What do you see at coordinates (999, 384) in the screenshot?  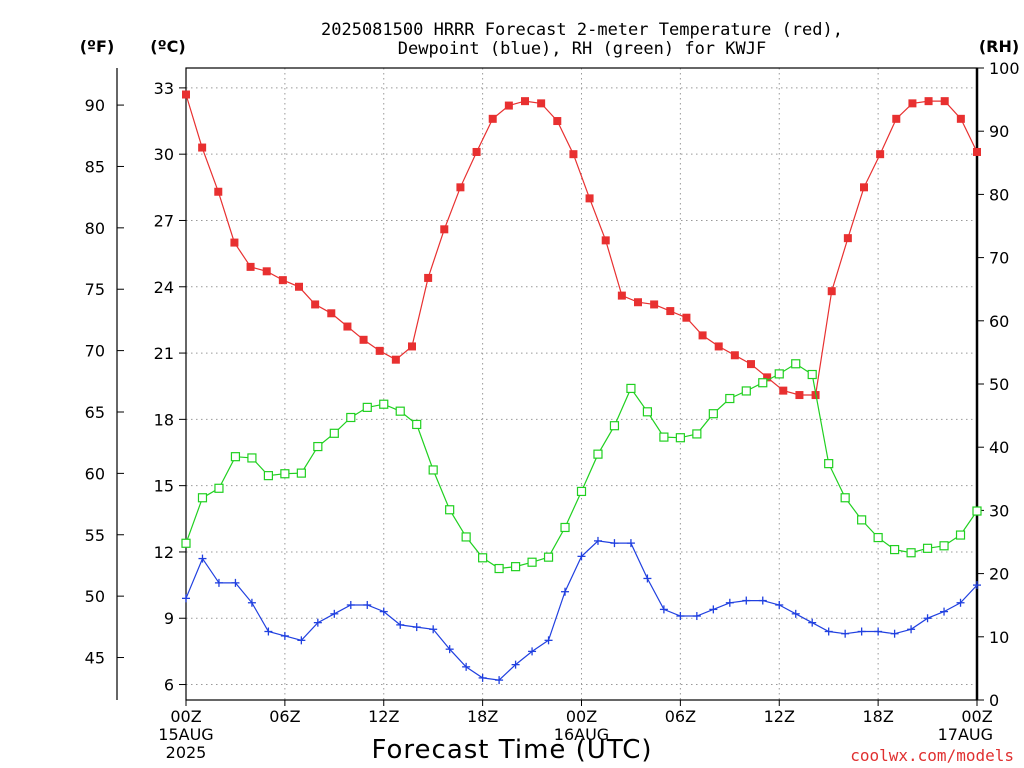 I see `rh-tick-label: 50` at bounding box center [999, 384].